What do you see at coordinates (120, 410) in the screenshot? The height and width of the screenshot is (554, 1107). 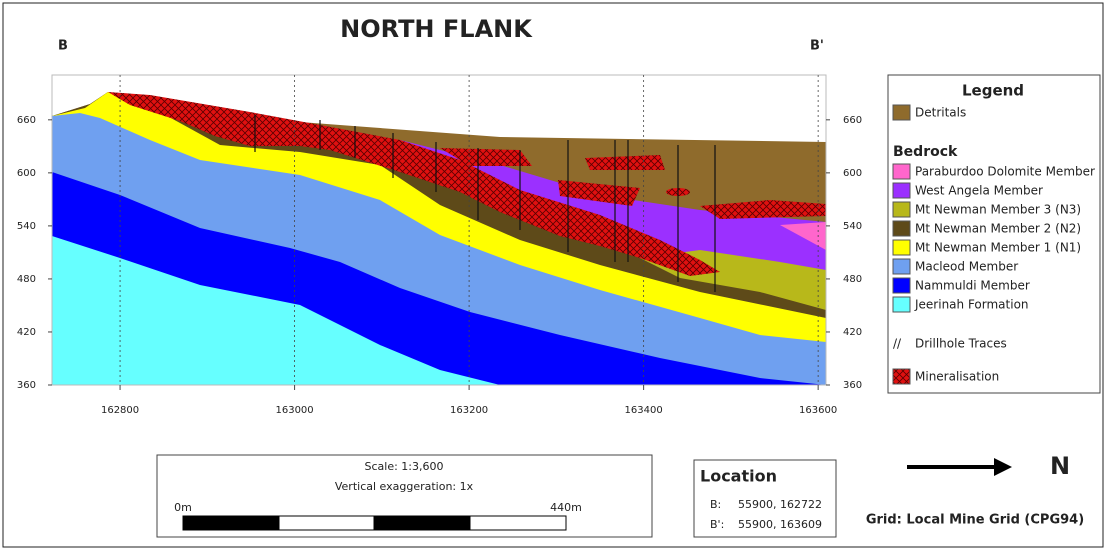 I see `x-tick-label: 162800` at bounding box center [120, 410].